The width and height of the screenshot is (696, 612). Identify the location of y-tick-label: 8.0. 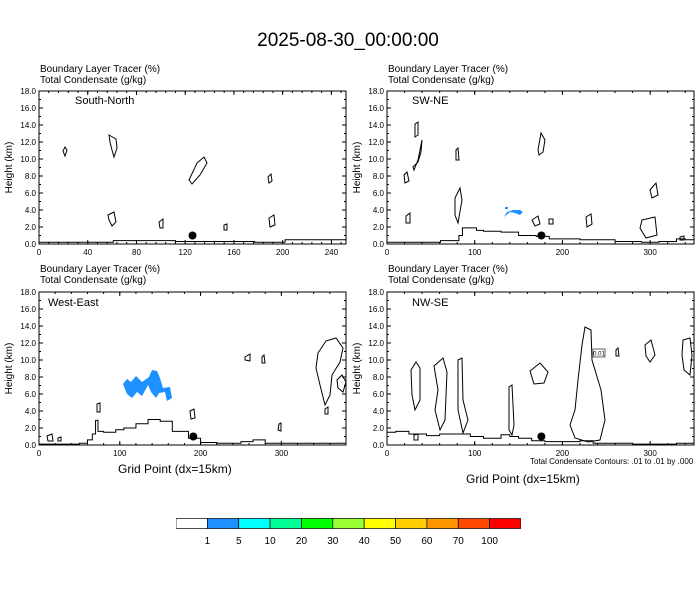
(31, 377).